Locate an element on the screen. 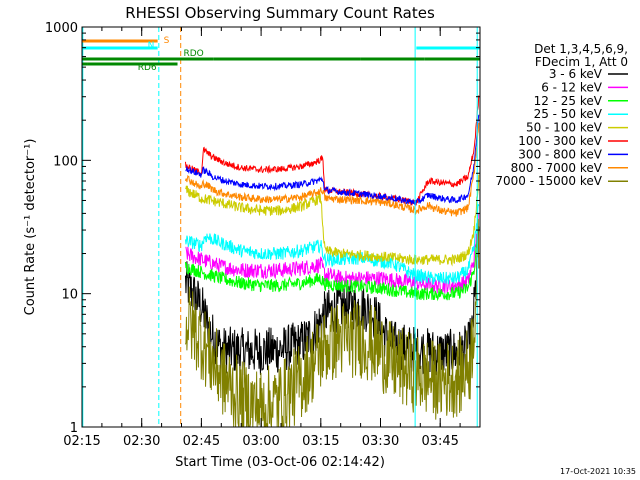  legend-label-1: 3 - 6 keV is located at coordinates (576, 74).